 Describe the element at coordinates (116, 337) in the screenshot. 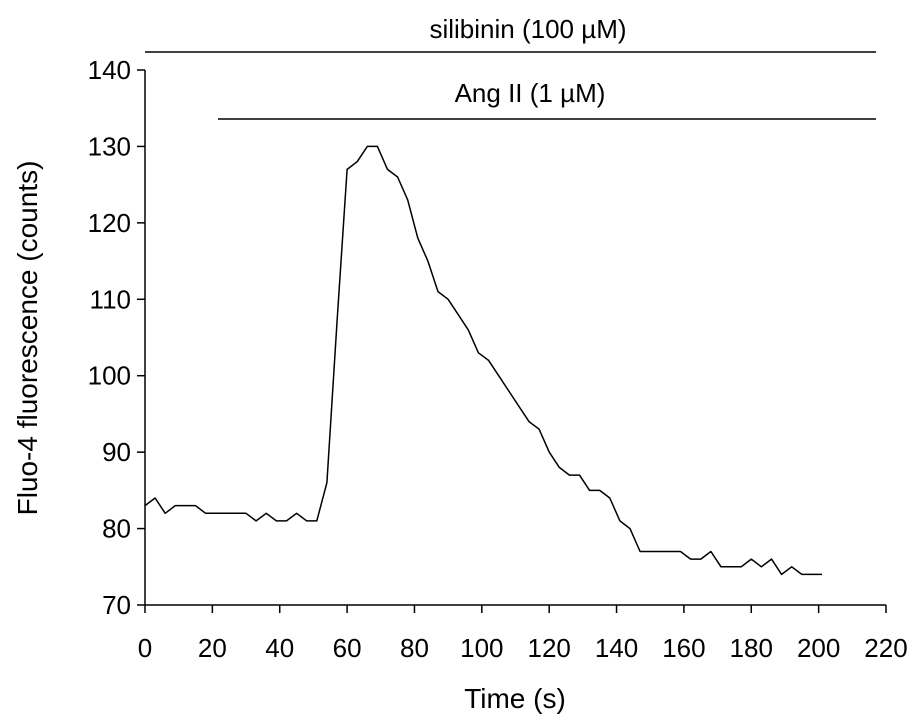

I see `y-ticks: 70 80 90 100 110 120 130 140` at that location.